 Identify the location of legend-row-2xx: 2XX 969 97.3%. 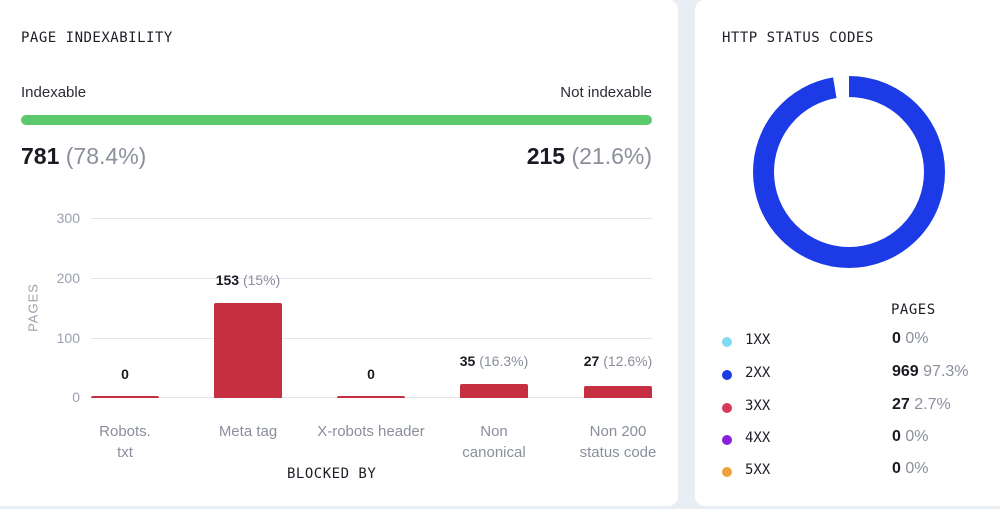
(852, 374).